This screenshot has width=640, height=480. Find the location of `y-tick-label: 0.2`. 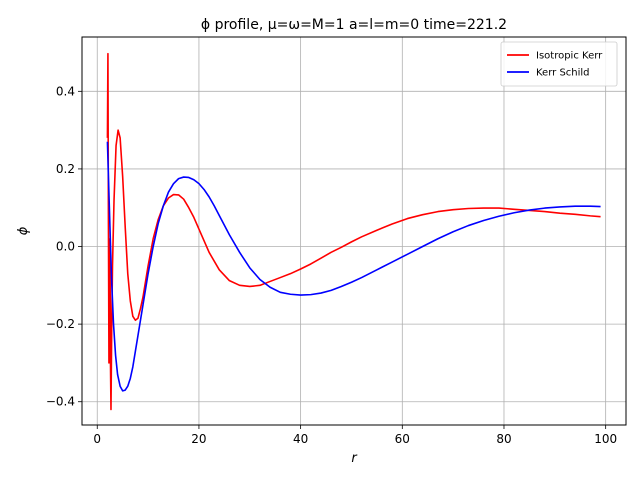

y-tick-label: 0.2 is located at coordinates (65, 169).